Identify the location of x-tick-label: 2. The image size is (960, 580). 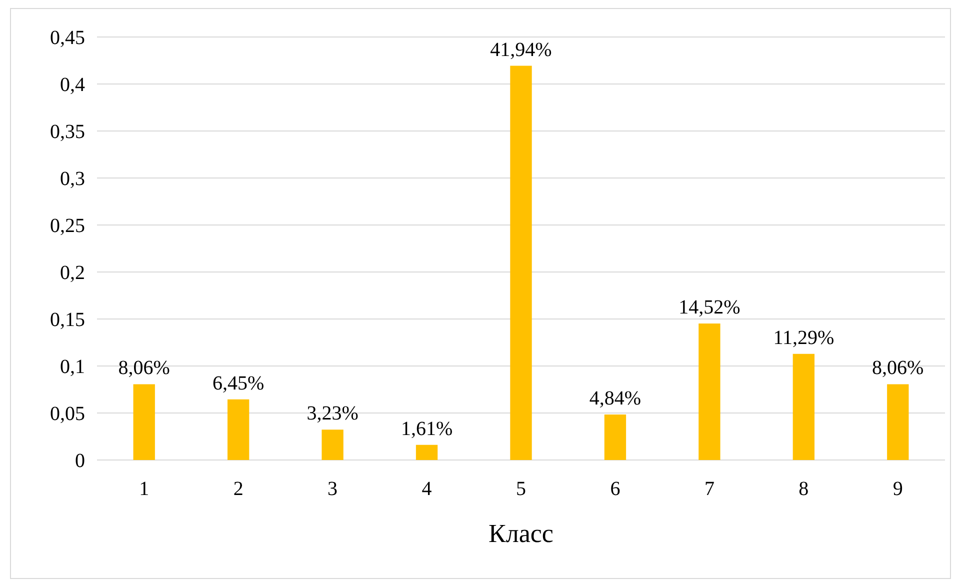
(238, 489).